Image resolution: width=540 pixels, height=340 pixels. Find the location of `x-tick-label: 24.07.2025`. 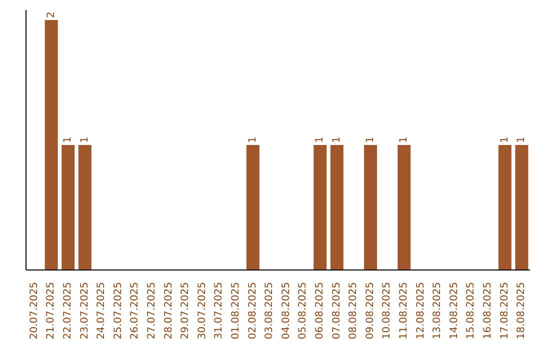

x-tick-label: 24.07.2025 is located at coordinates (102, 311).